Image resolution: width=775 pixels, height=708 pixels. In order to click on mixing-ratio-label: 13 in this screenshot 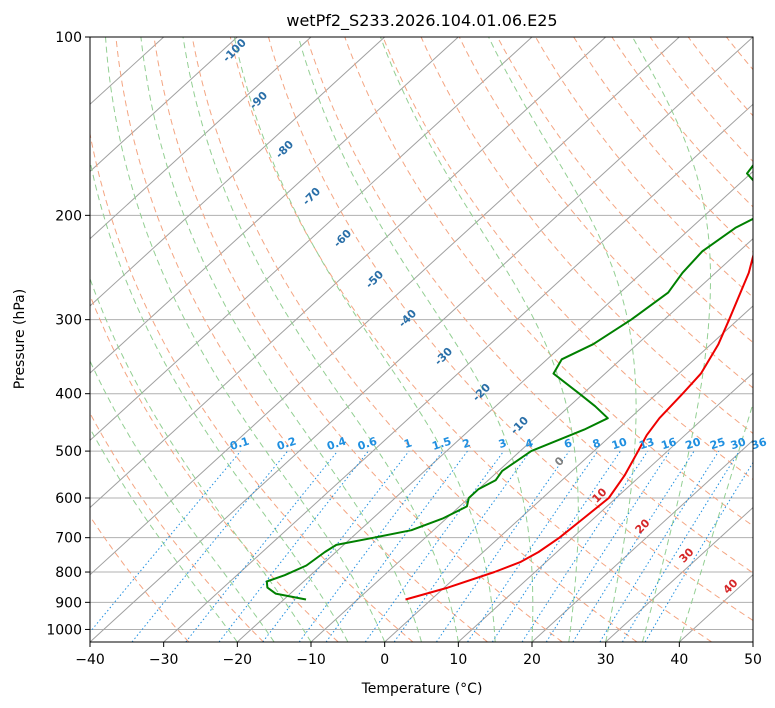, I will do `click(646, 443)`.